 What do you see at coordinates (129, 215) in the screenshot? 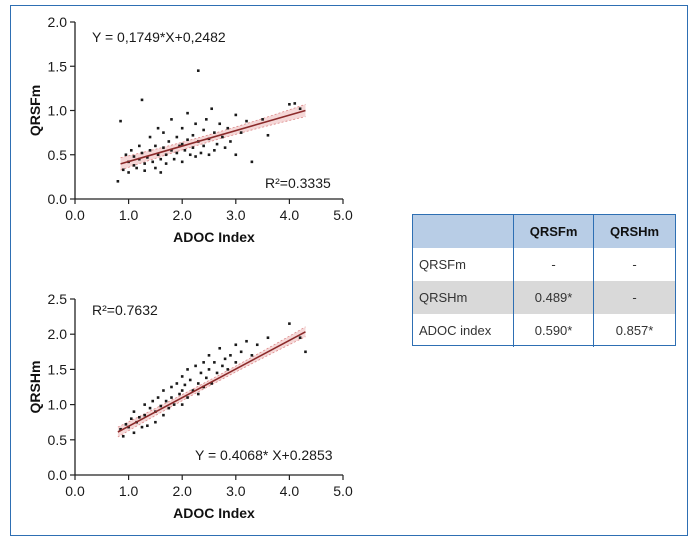
I see `x-tick-label: 1.0` at bounding box center [129, 215].